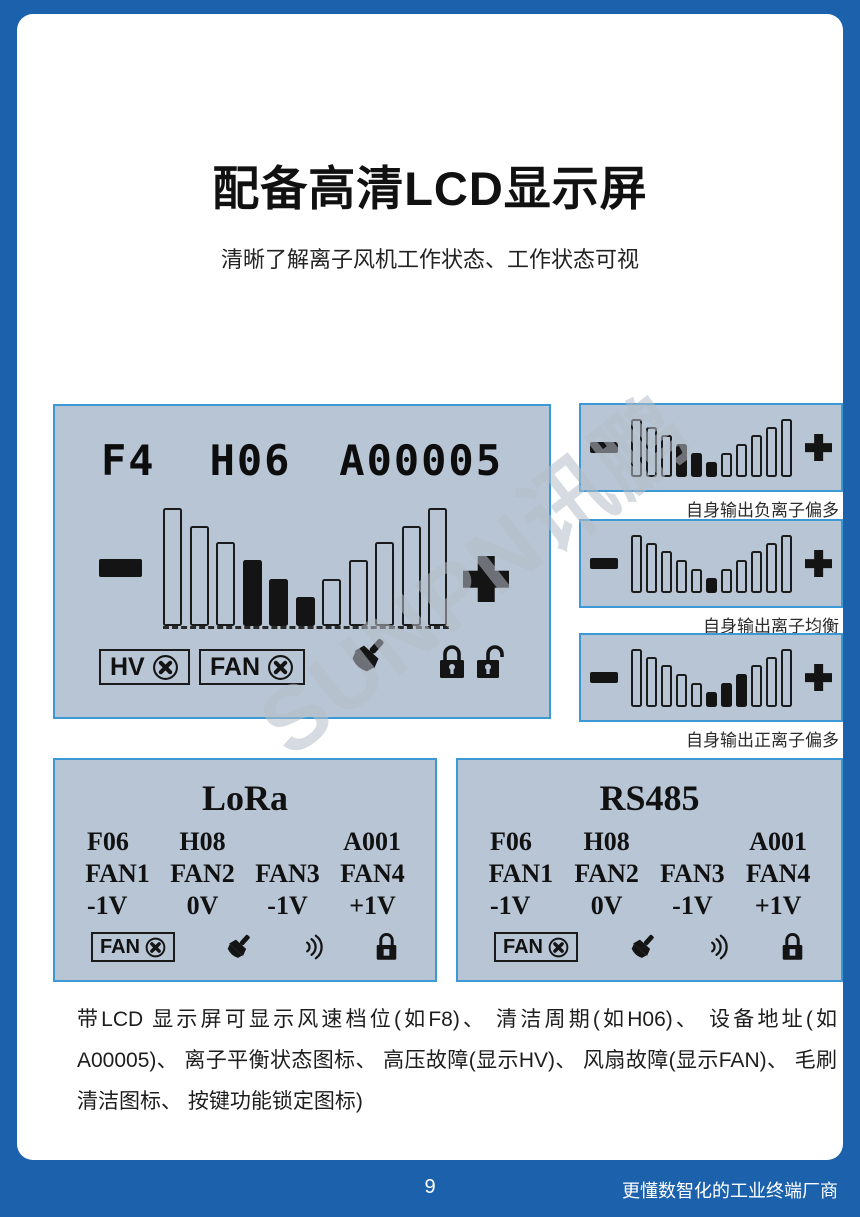 This screenshot has width=860, height=1217. I want to click on device-address-value: A00005, so click(421, 460).